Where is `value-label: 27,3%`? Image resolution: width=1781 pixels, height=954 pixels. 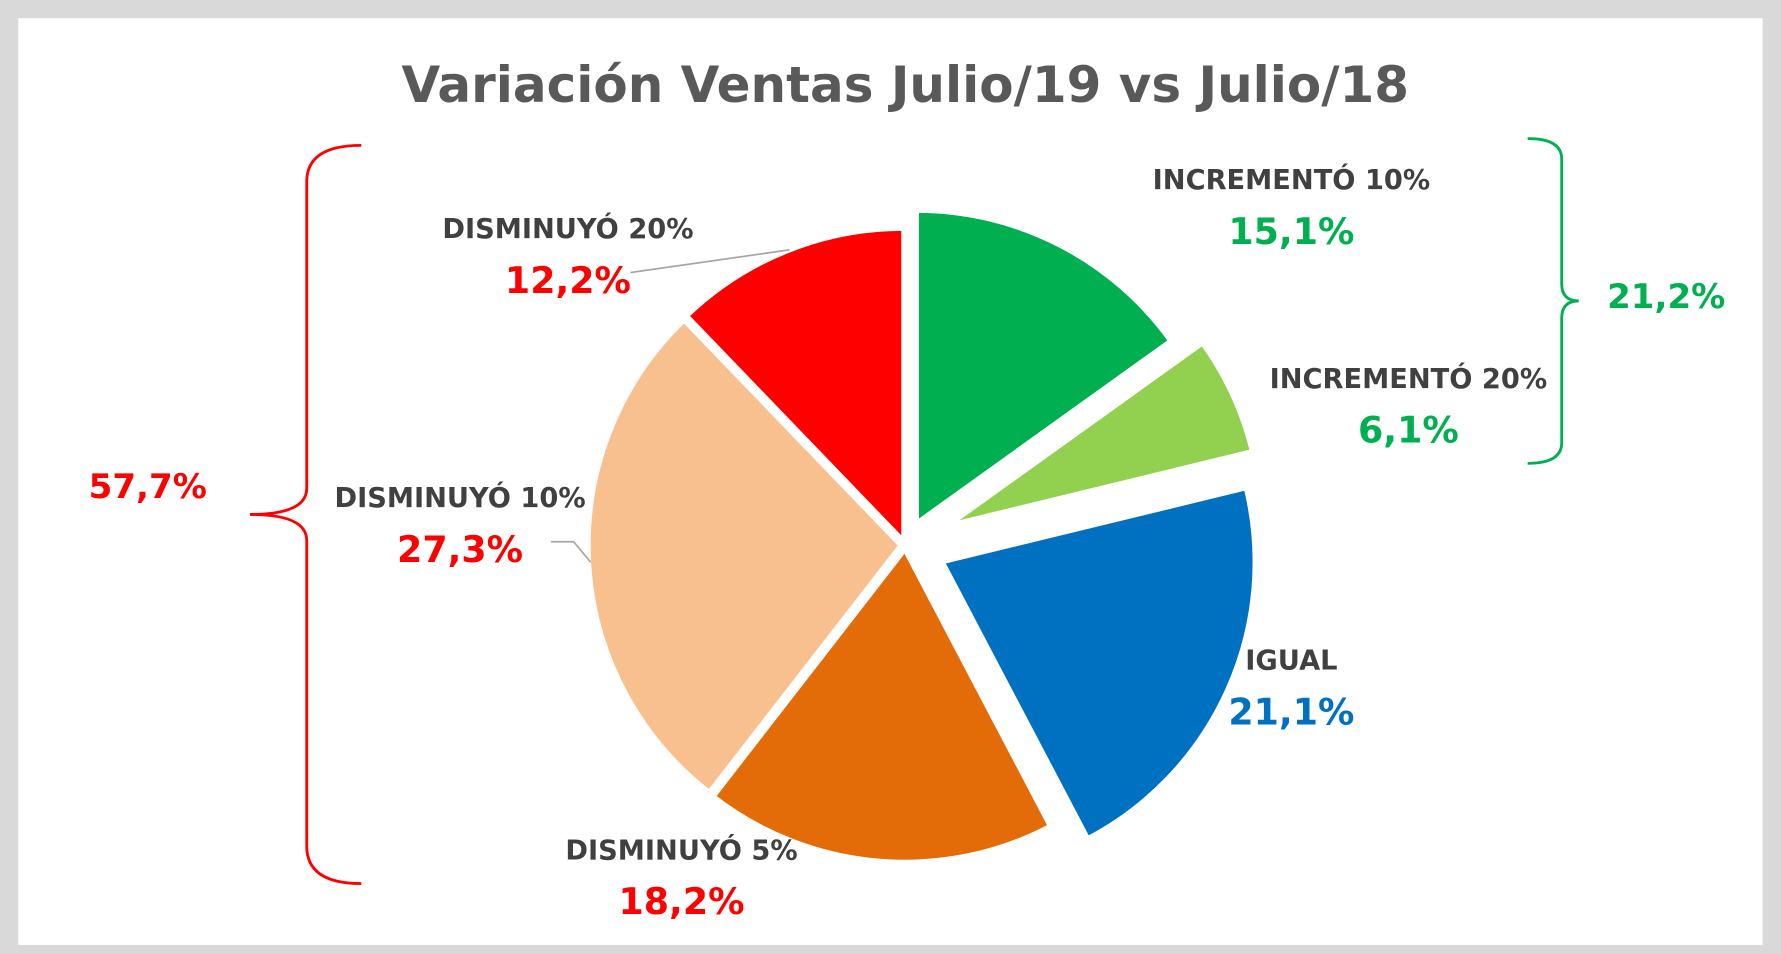 value-label: 27,3% is located at coordinates (460, 549).